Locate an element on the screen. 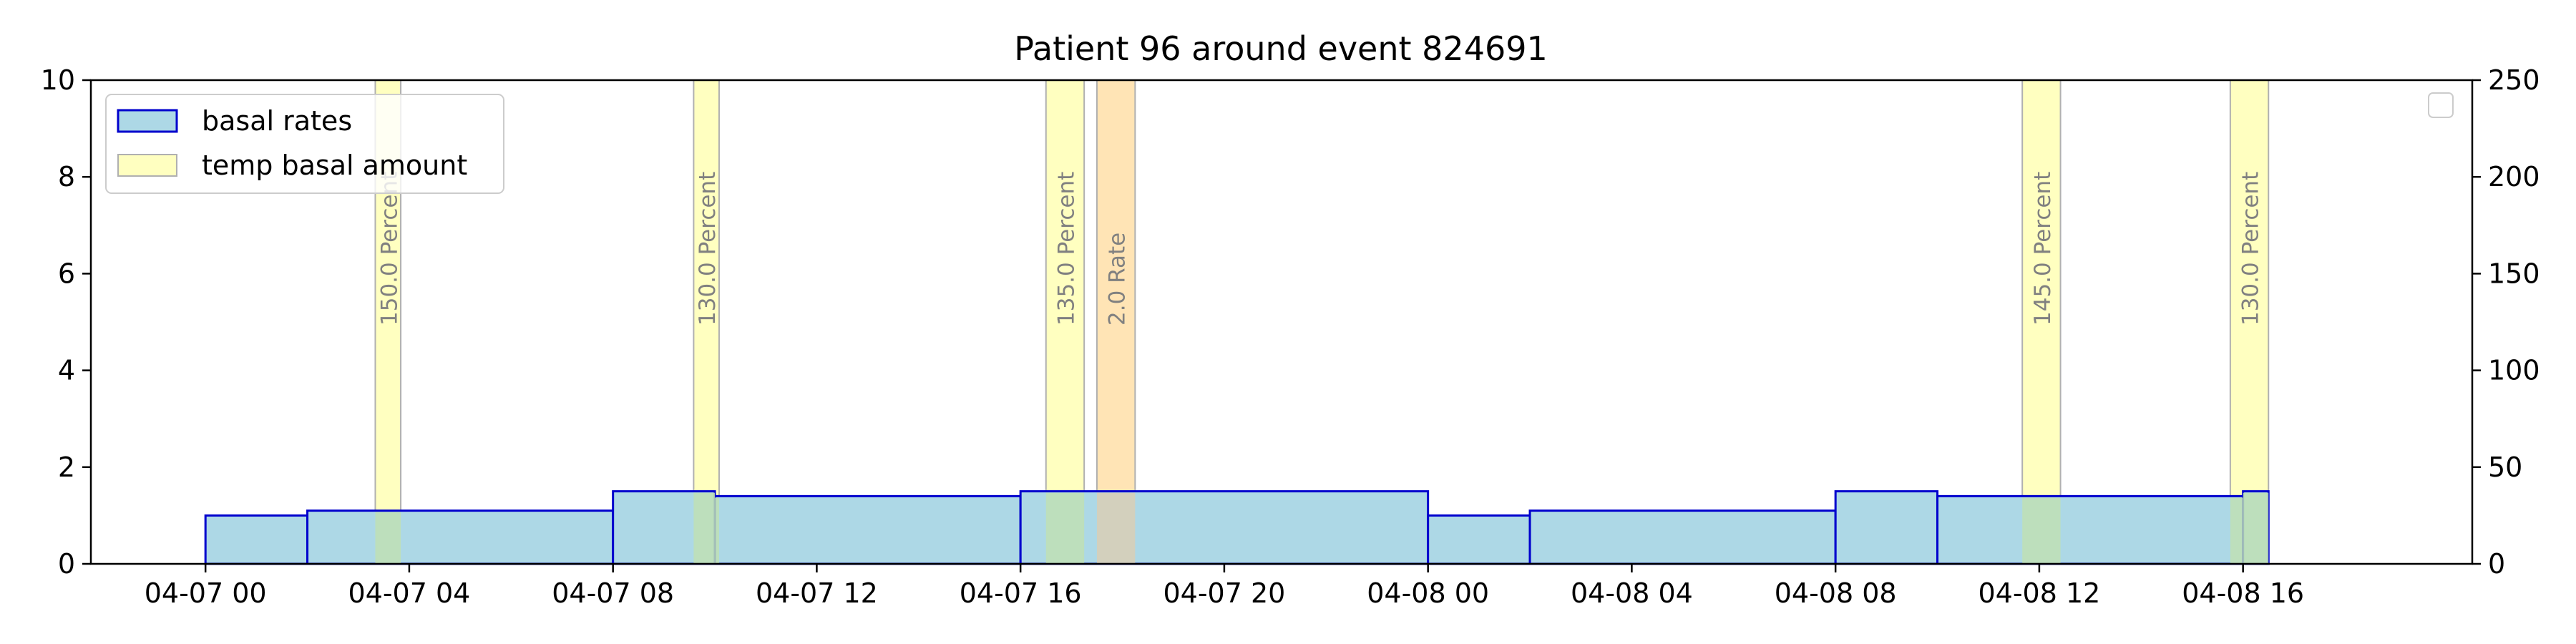 This screenshot has width=2576, height=644. temp-basal-label: 150.0 Percent is located at coordinates (389, 249).